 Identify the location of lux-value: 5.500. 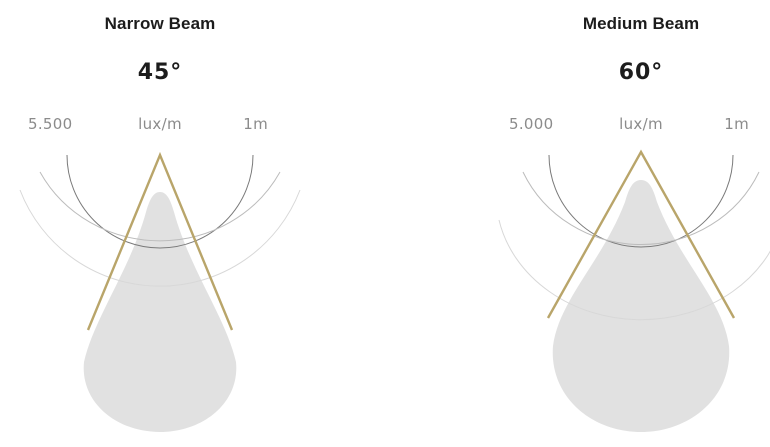
(50, 124).